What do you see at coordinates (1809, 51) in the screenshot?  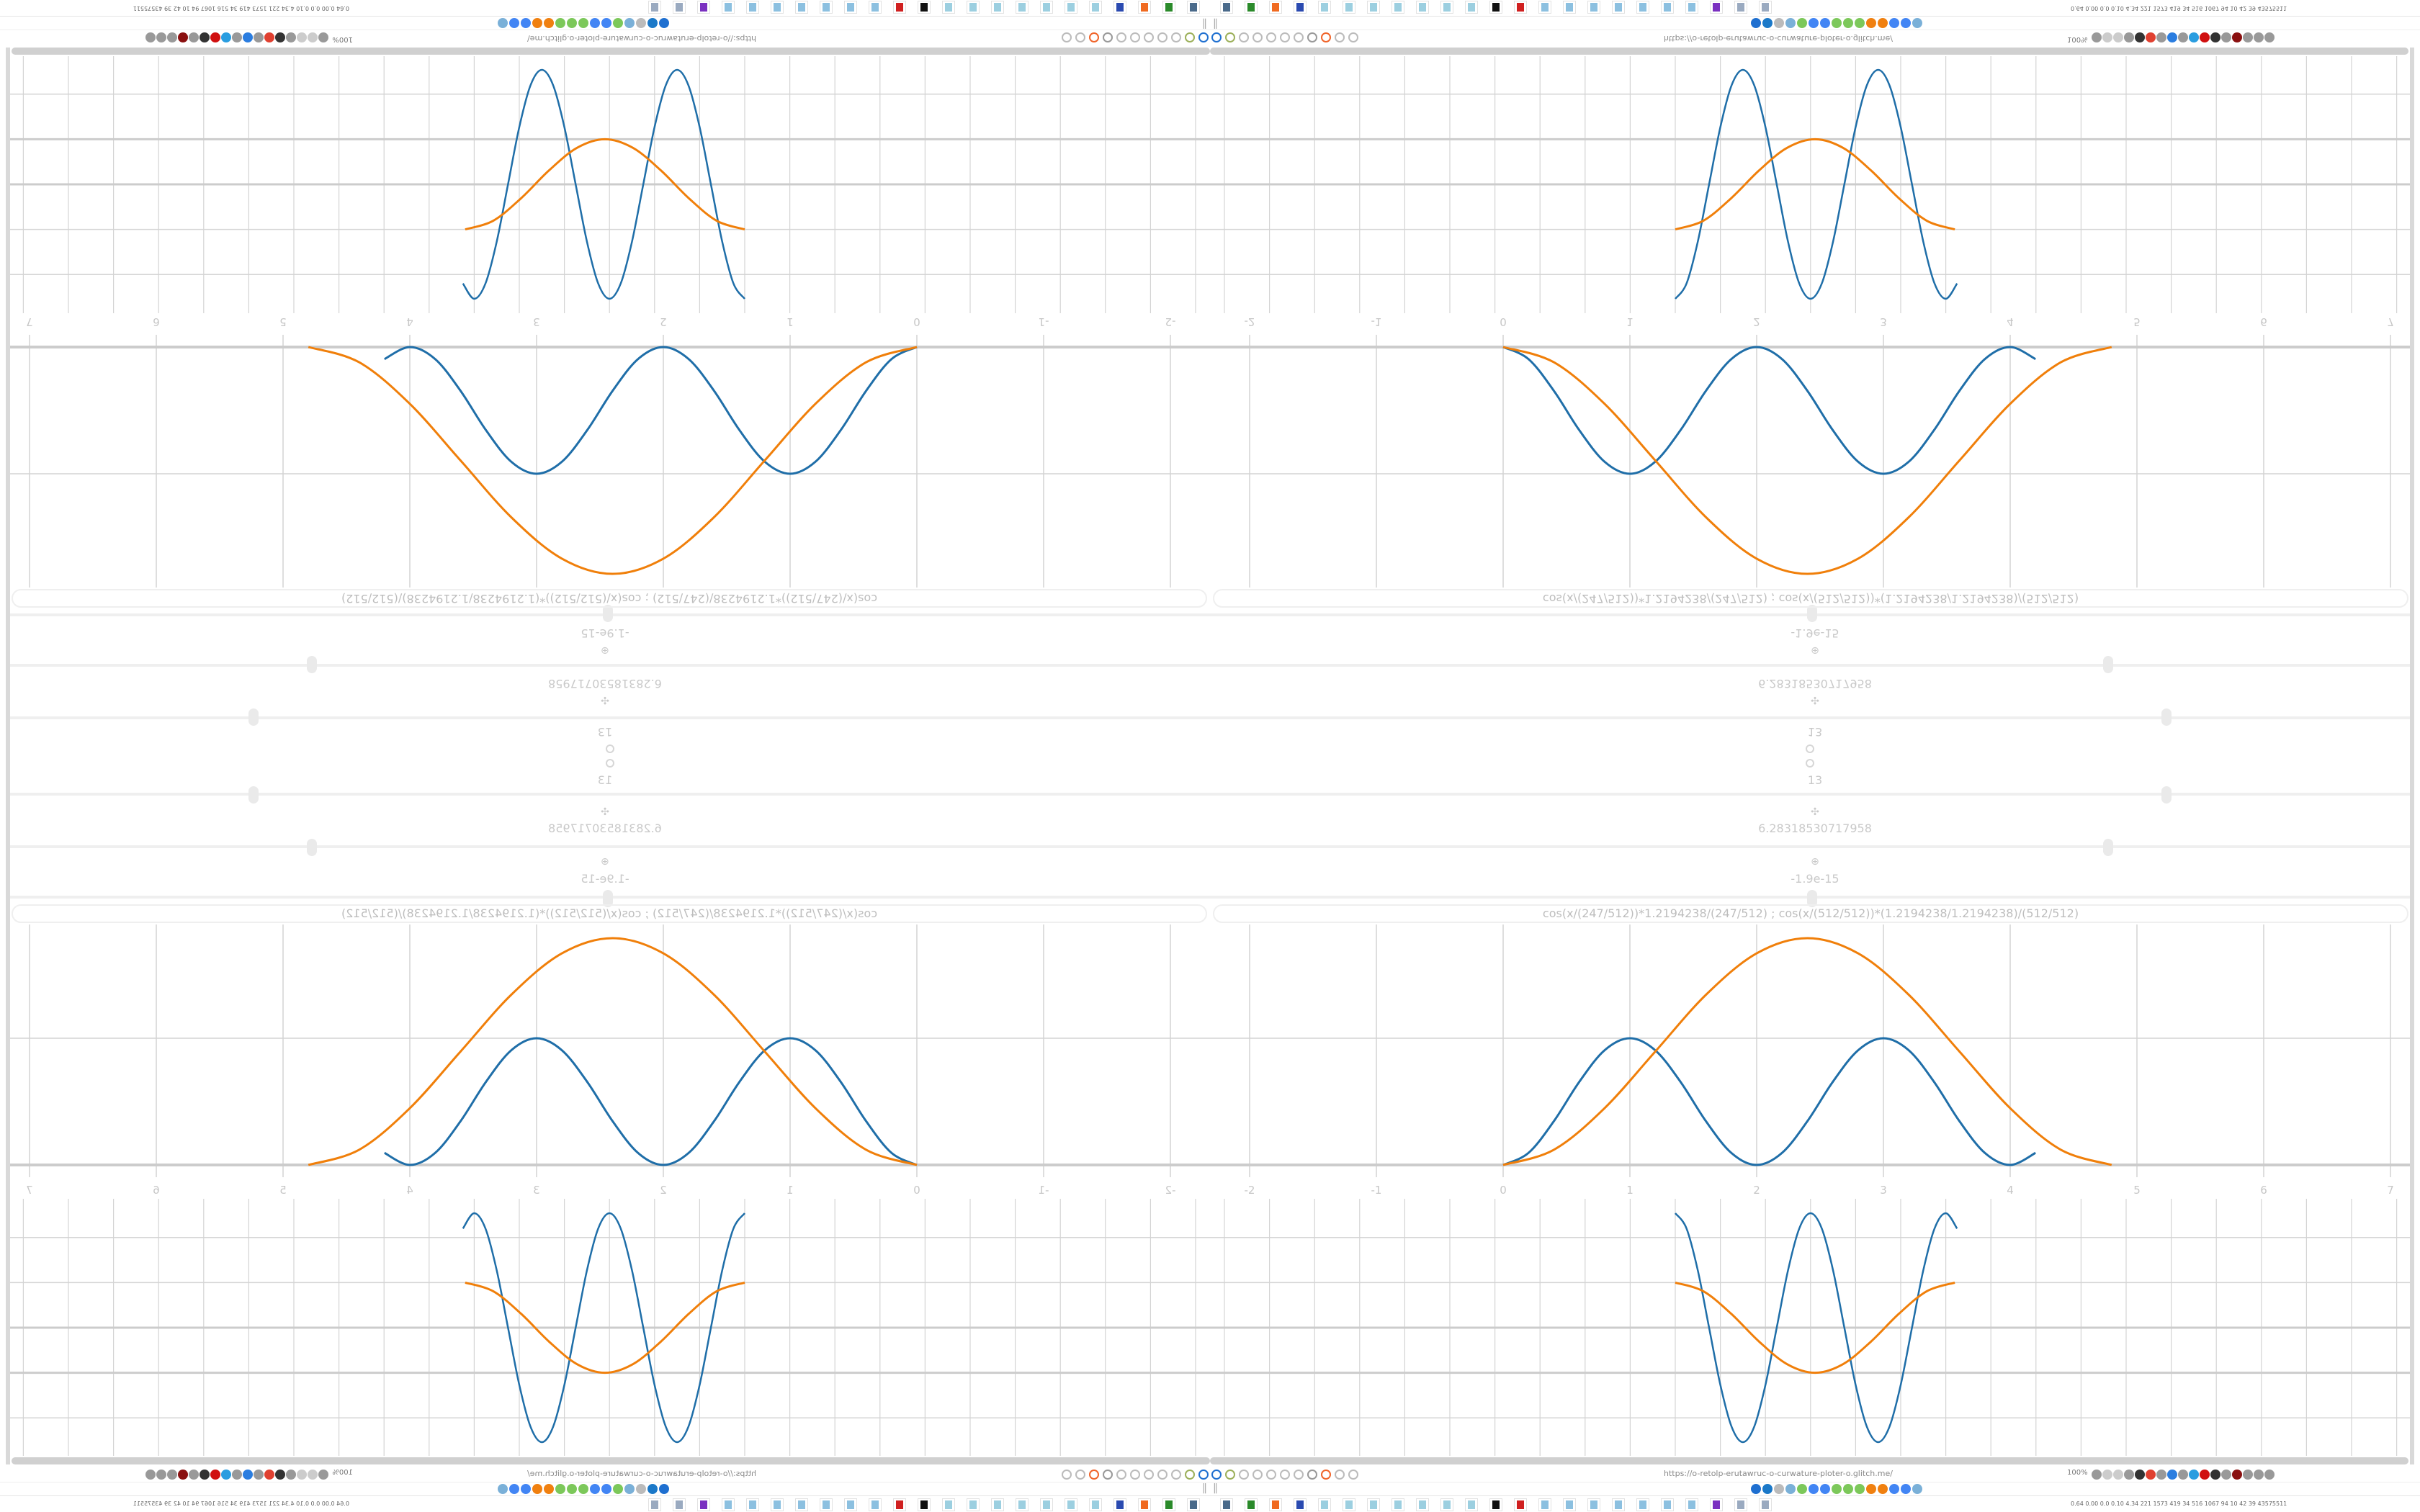 I see `horizontal-scrollbar` at bounding box center [1809, 51].